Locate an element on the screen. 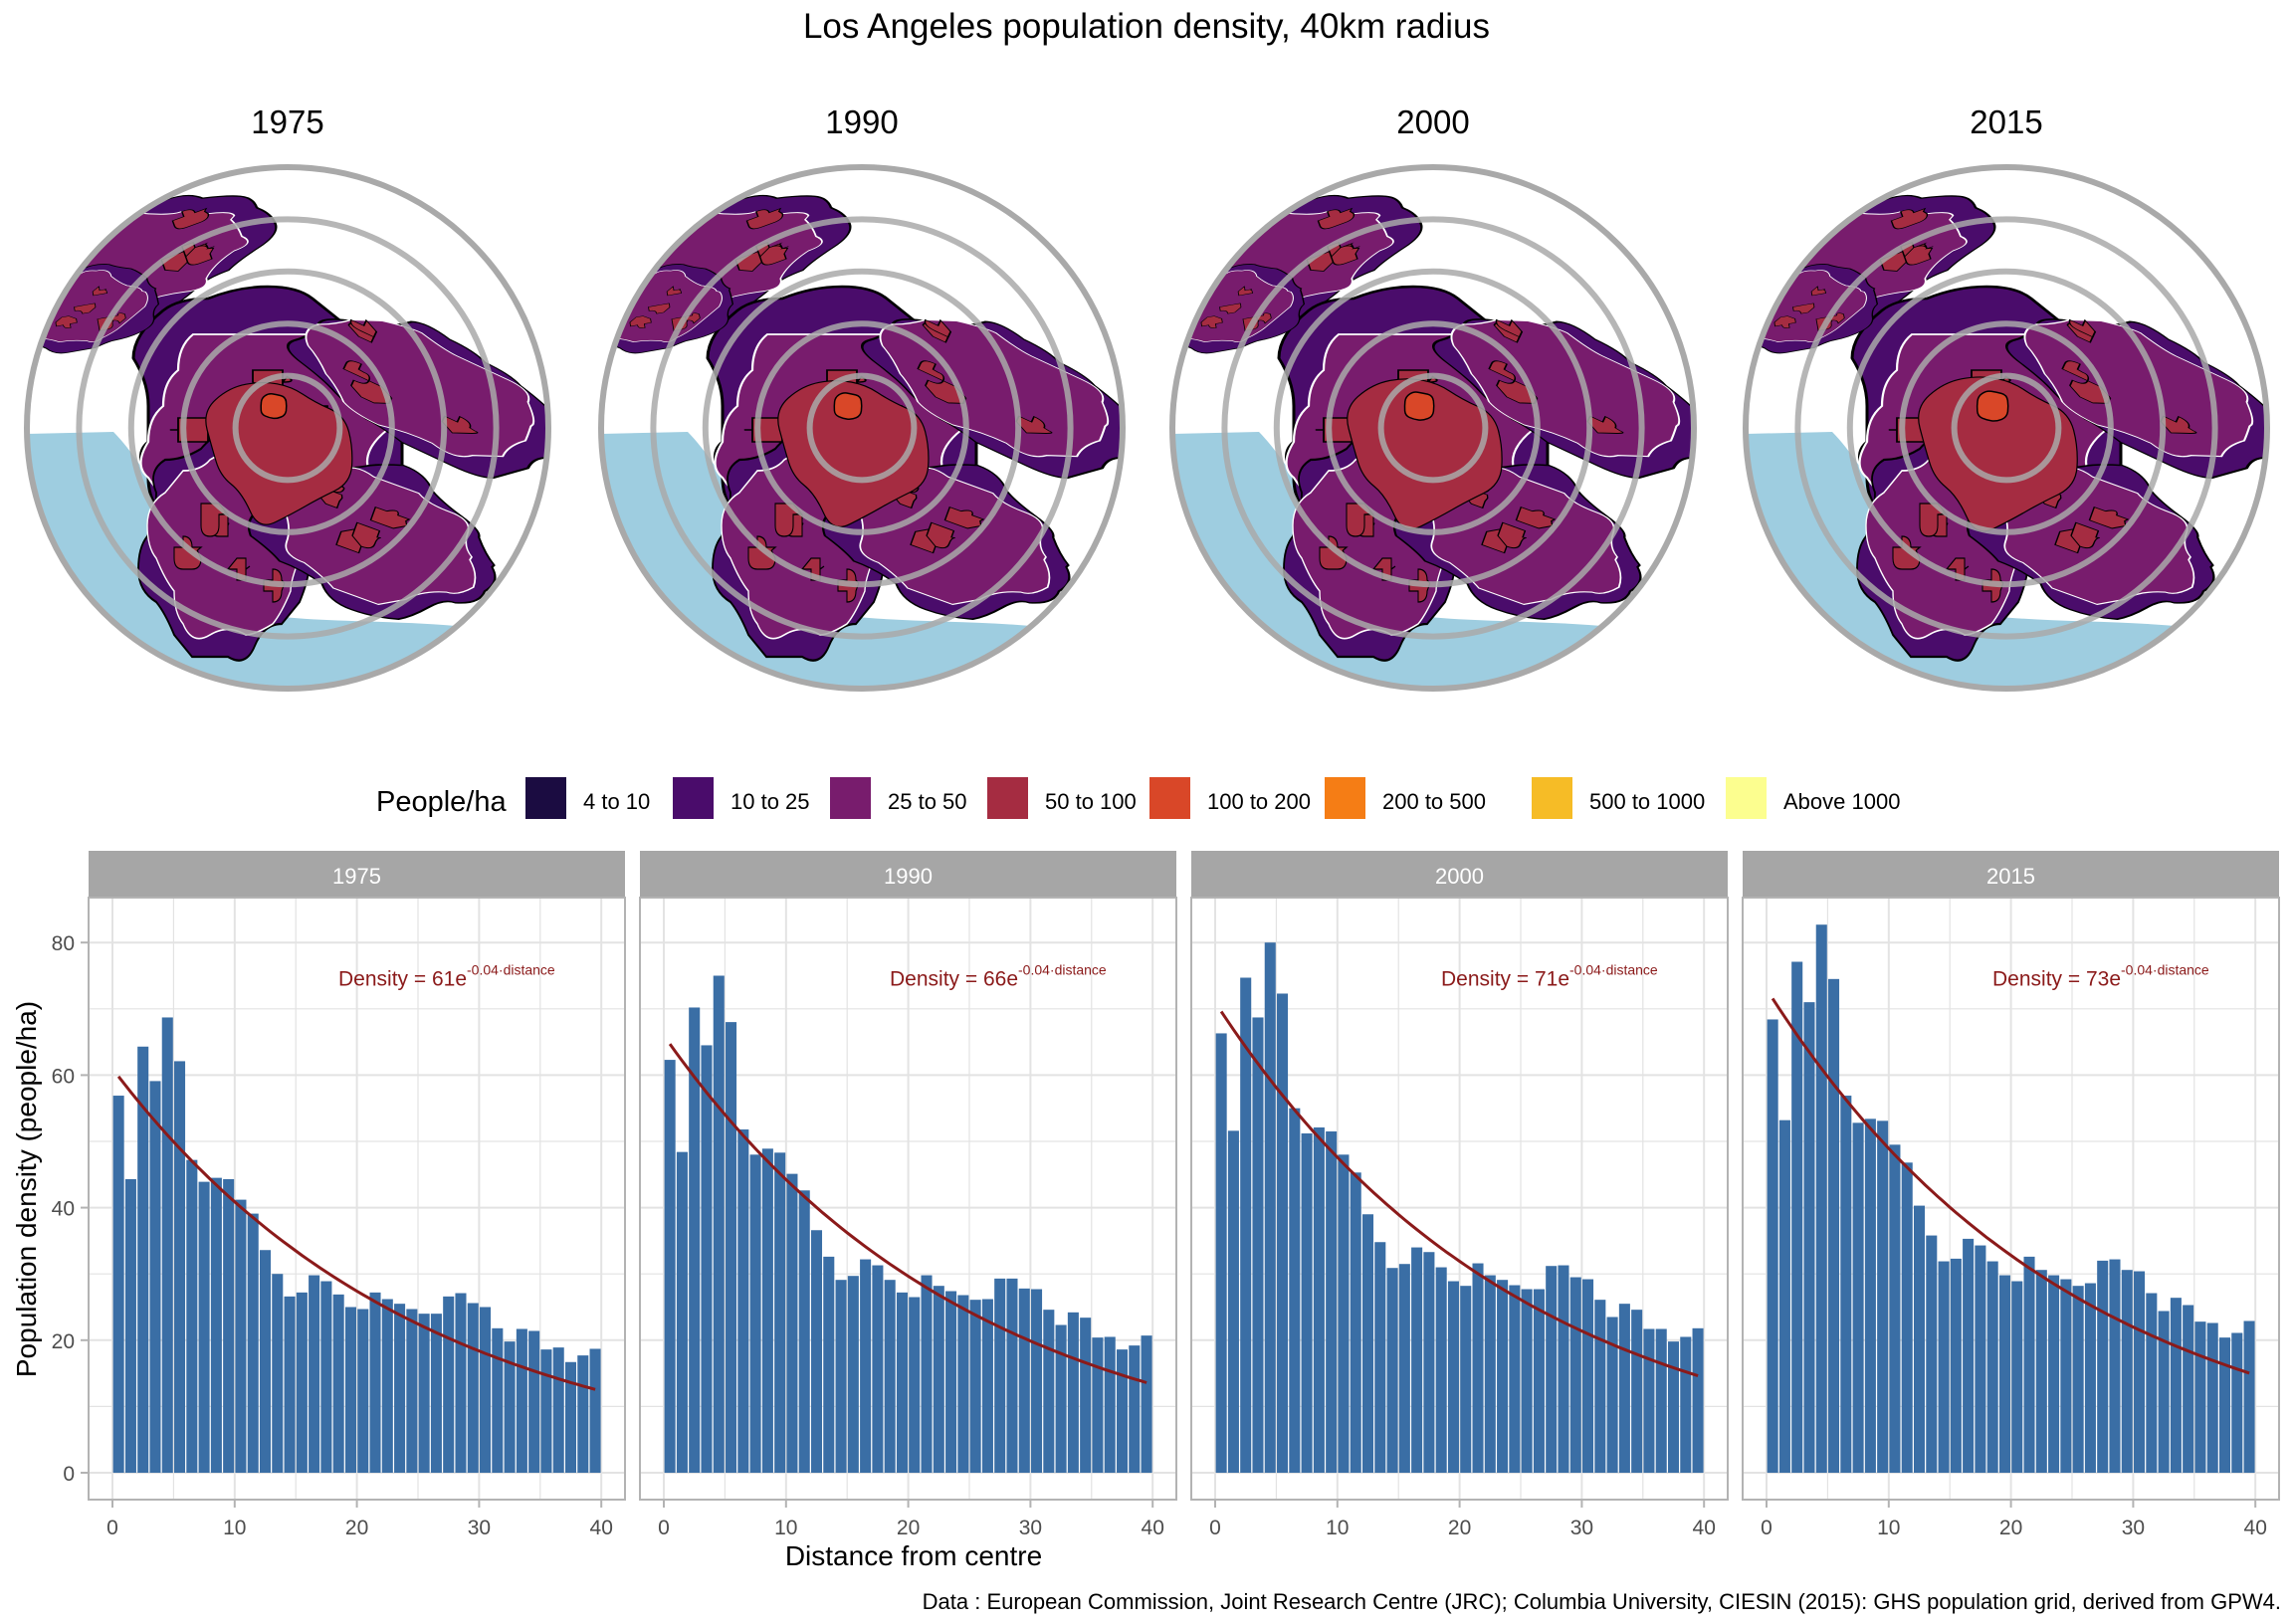  facet-strip-label: 1975 is located at coordinates (356, 877).